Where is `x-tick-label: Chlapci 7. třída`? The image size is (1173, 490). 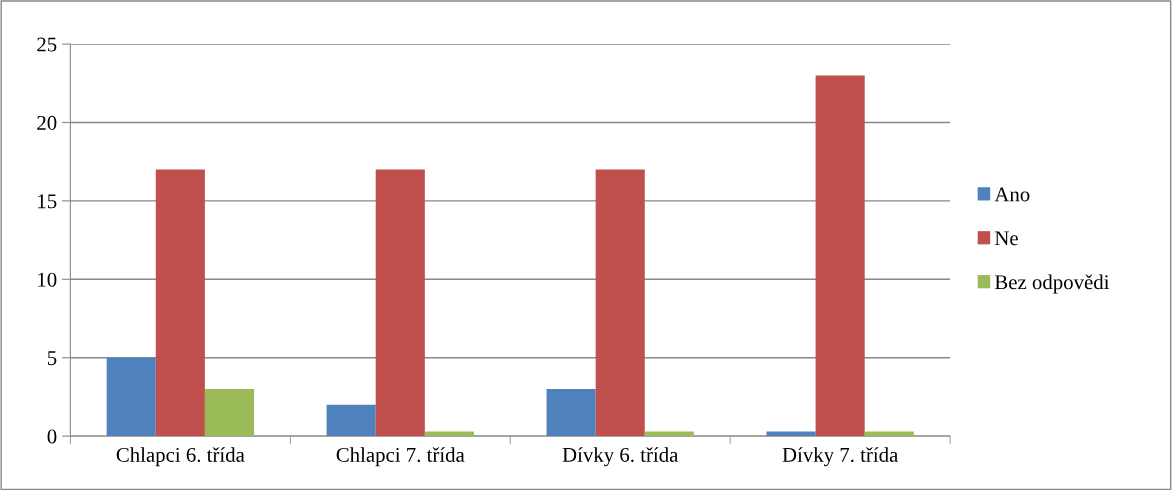 x-tick-label: Chlapci 7. třída is located at coordinates (400, 457).